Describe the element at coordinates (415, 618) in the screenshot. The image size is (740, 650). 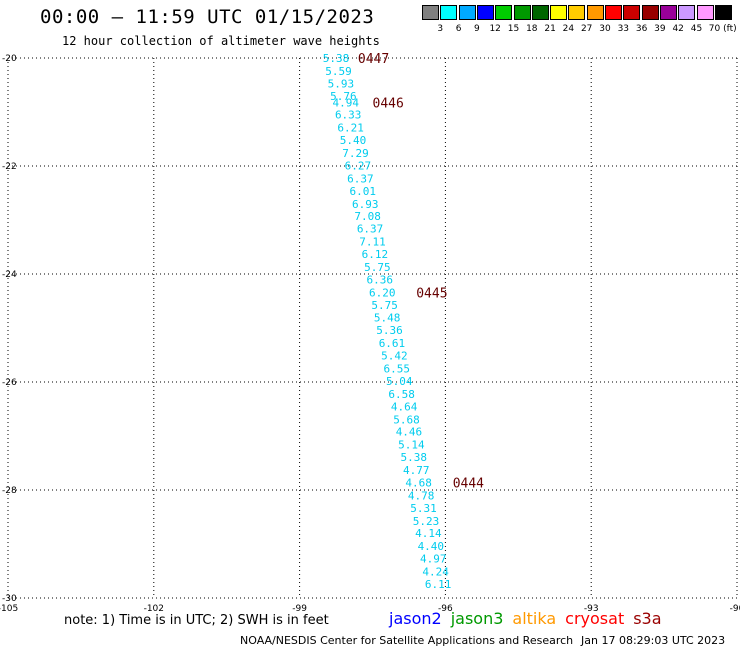
I see `satellite-name: jason2` at that location.